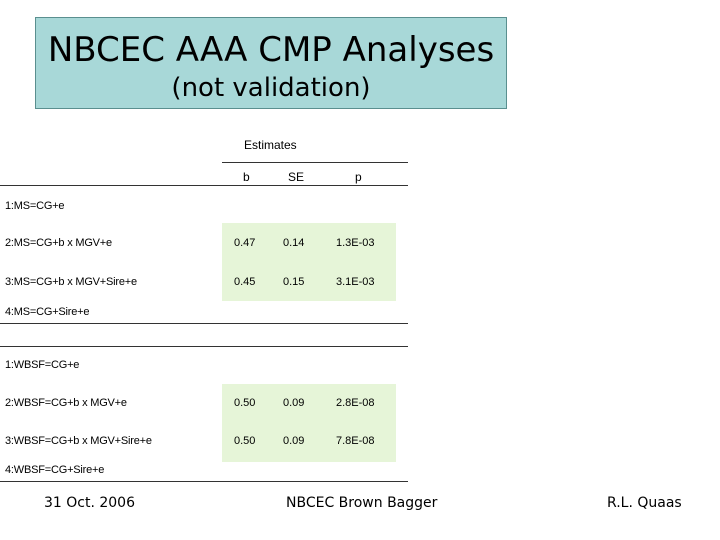  I want to click on value-se: 0.15, so click(294, 282).